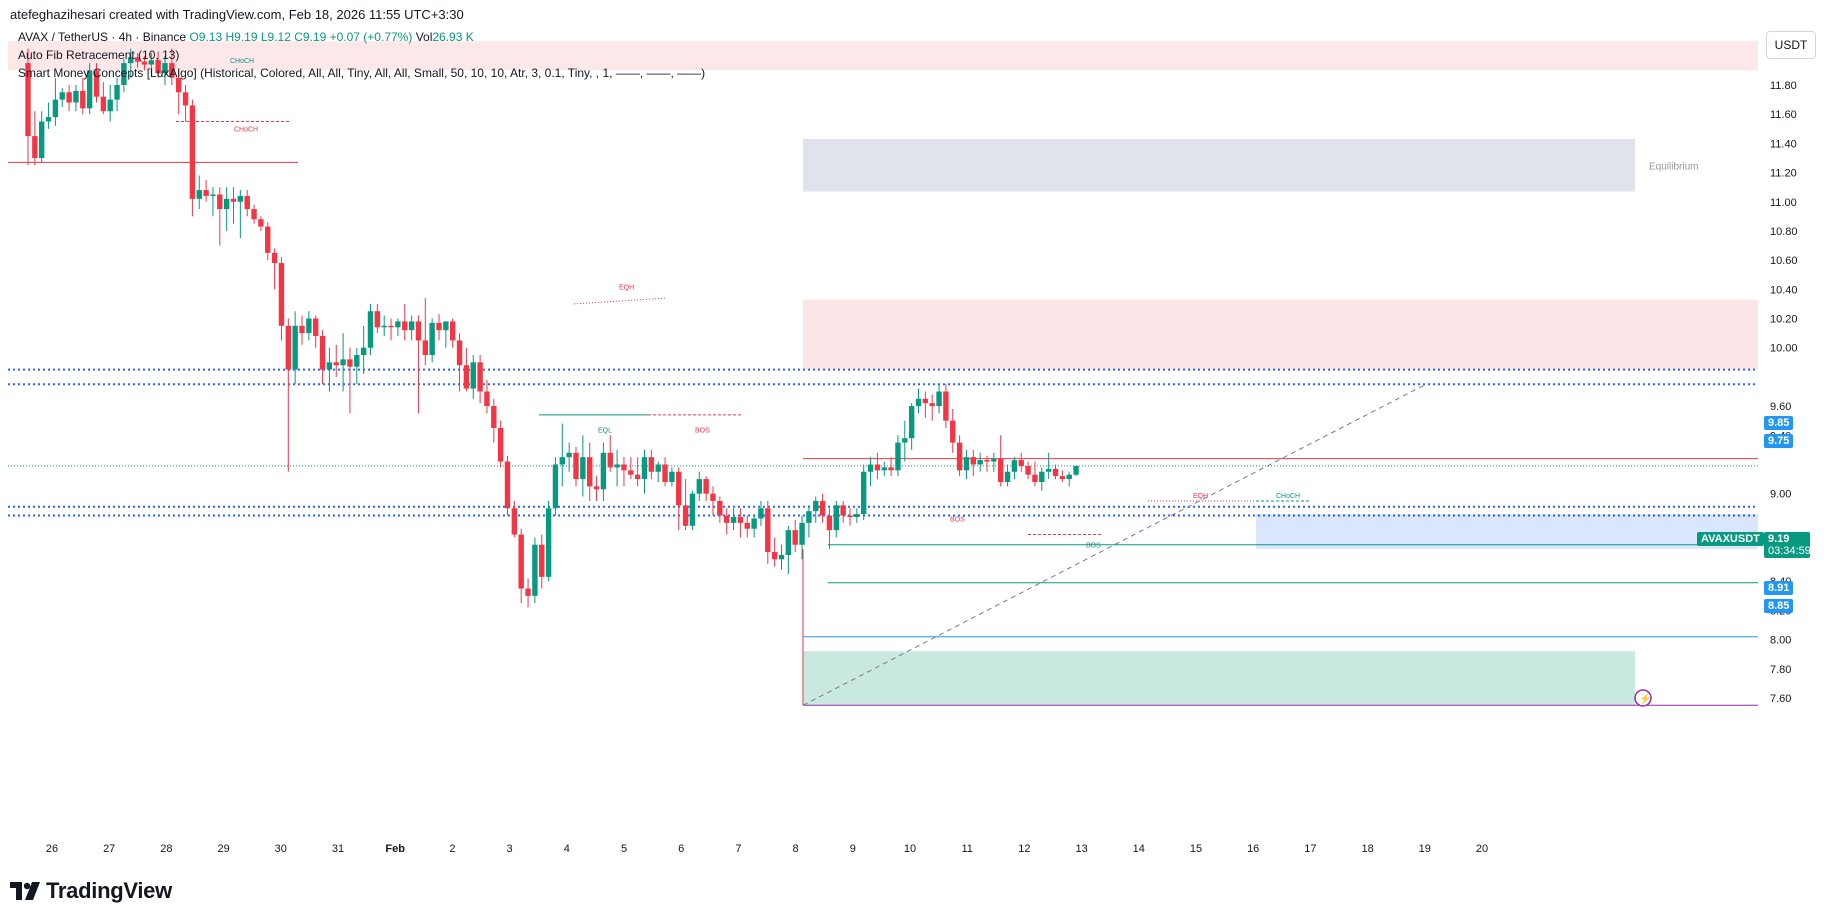 The image size is (1835, 921). What do you see at coordinates (1779, 539) in the screenshot?
I see `last-price: 9.19` at bounding box center [1779, 539].